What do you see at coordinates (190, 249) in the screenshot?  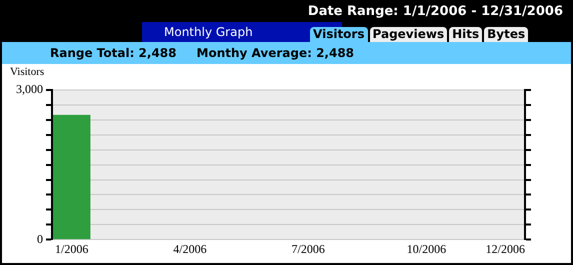 I see `x-tick-label: 4/2006` at bounding box center [190, 249].